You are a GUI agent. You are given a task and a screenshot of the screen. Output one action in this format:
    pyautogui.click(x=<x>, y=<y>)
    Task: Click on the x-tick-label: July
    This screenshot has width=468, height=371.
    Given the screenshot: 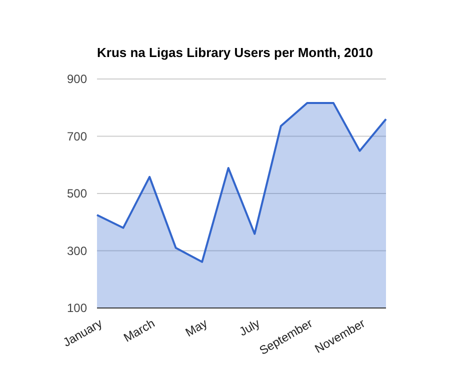 What is the action you would take?
    pyautogui.click(x=249, y=327)
    